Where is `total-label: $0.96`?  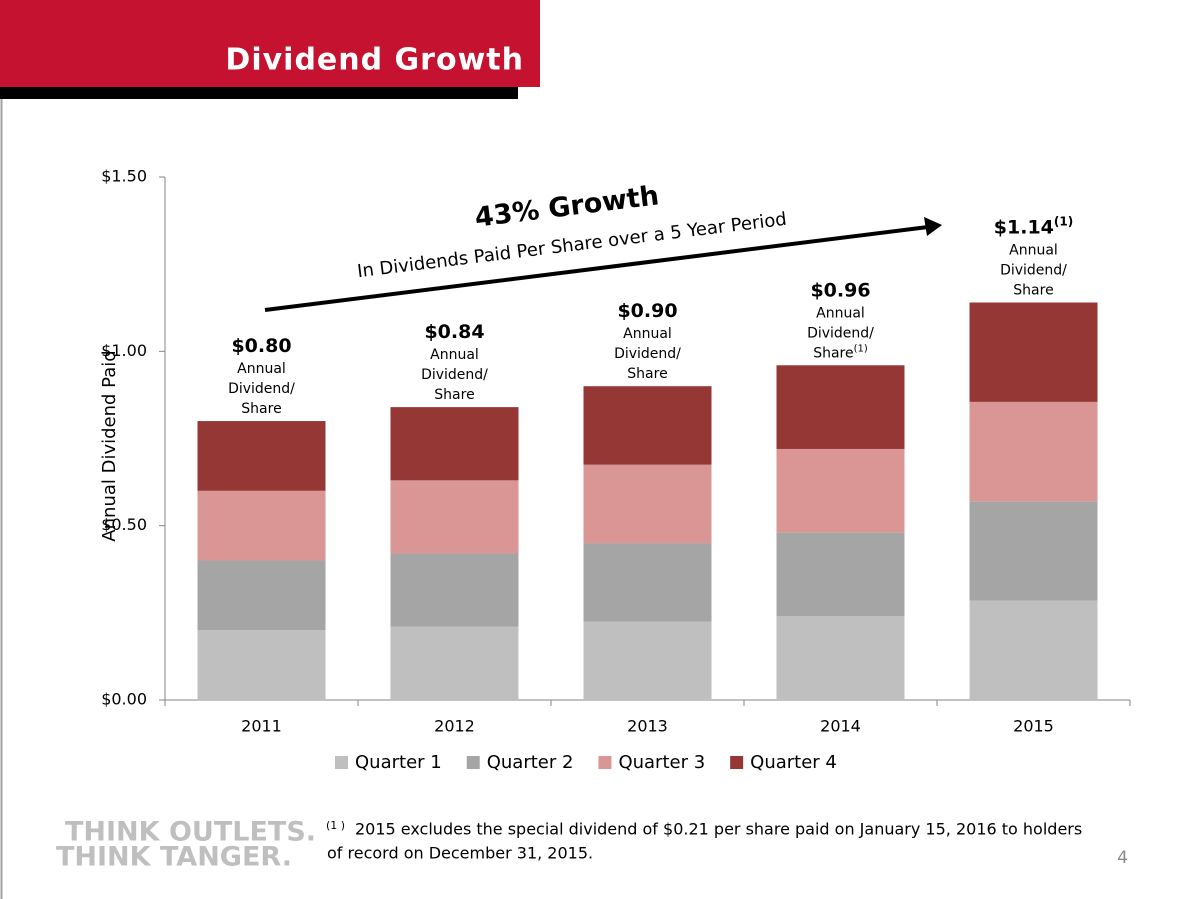
total-label: $0.96 is located at coordinates (840, 290).